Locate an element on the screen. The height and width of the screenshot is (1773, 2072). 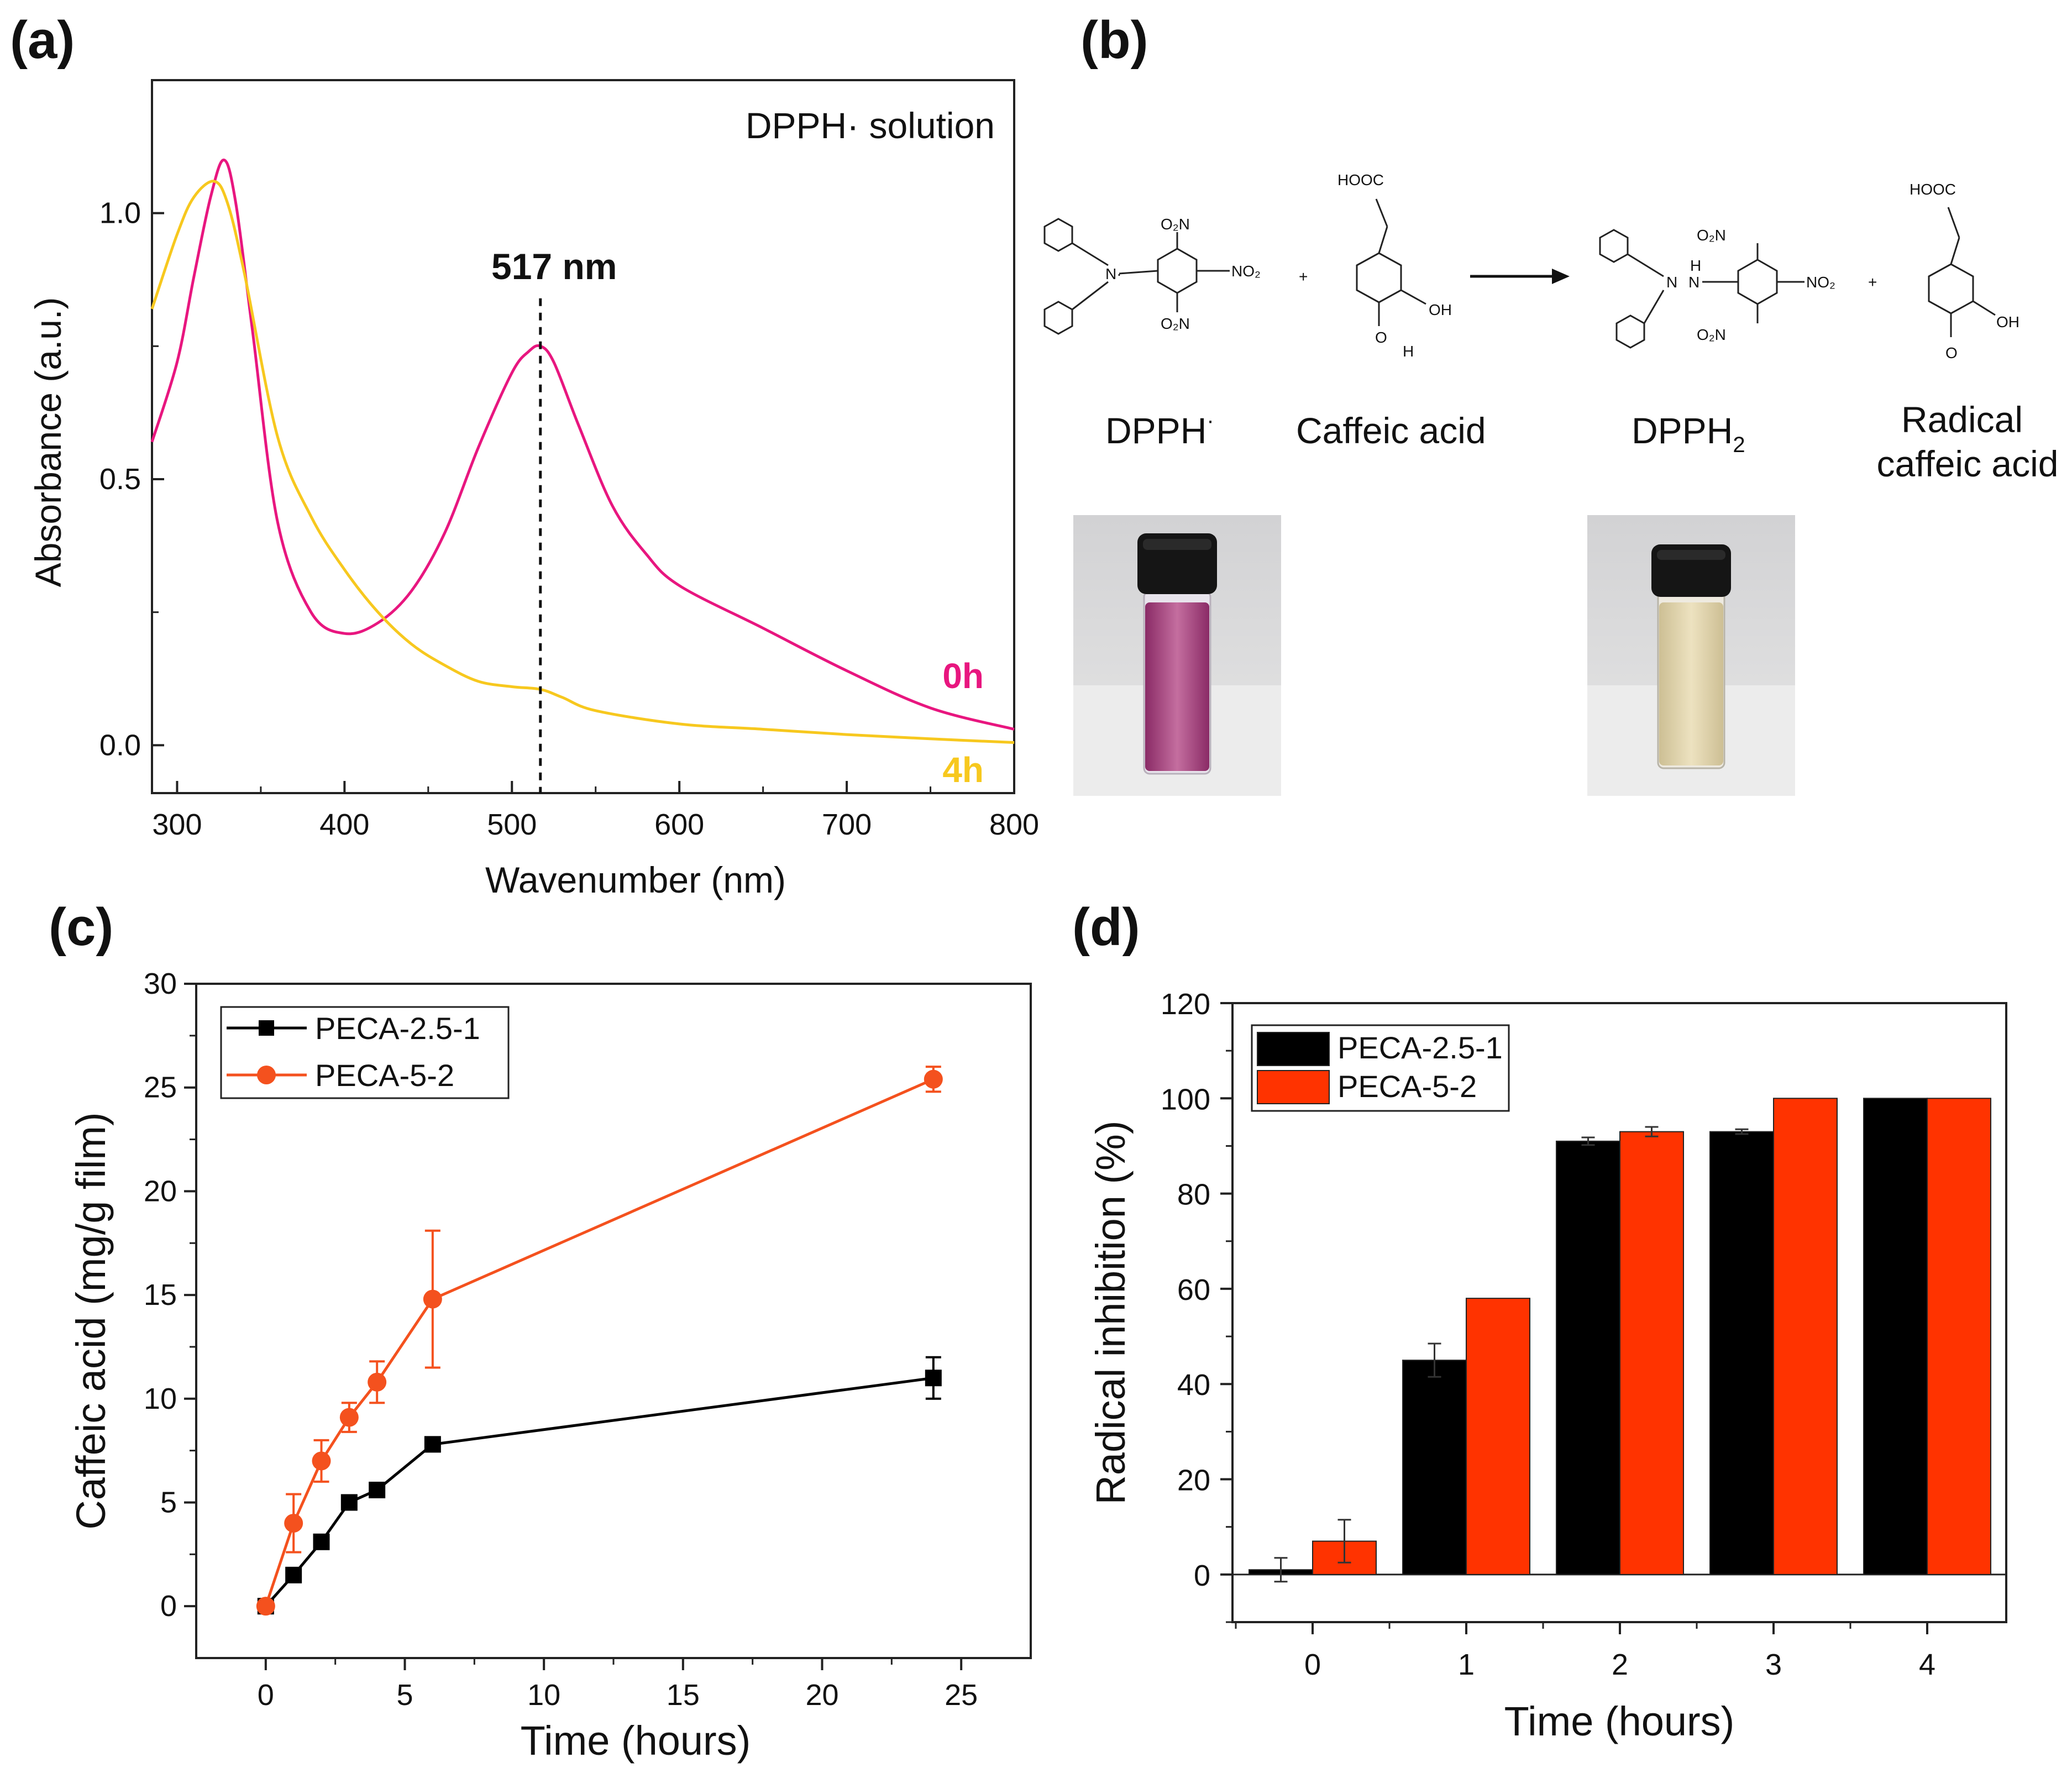
chart-a-series is located at coordinates (582, 451).